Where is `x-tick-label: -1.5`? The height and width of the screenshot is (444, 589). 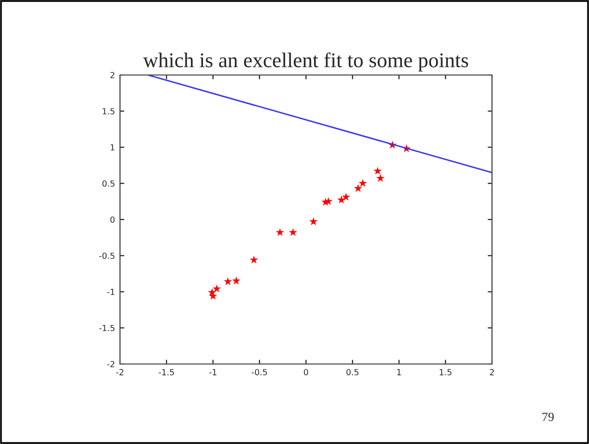 x-tick-label: -1.5 is located at coordinates (166, 372).